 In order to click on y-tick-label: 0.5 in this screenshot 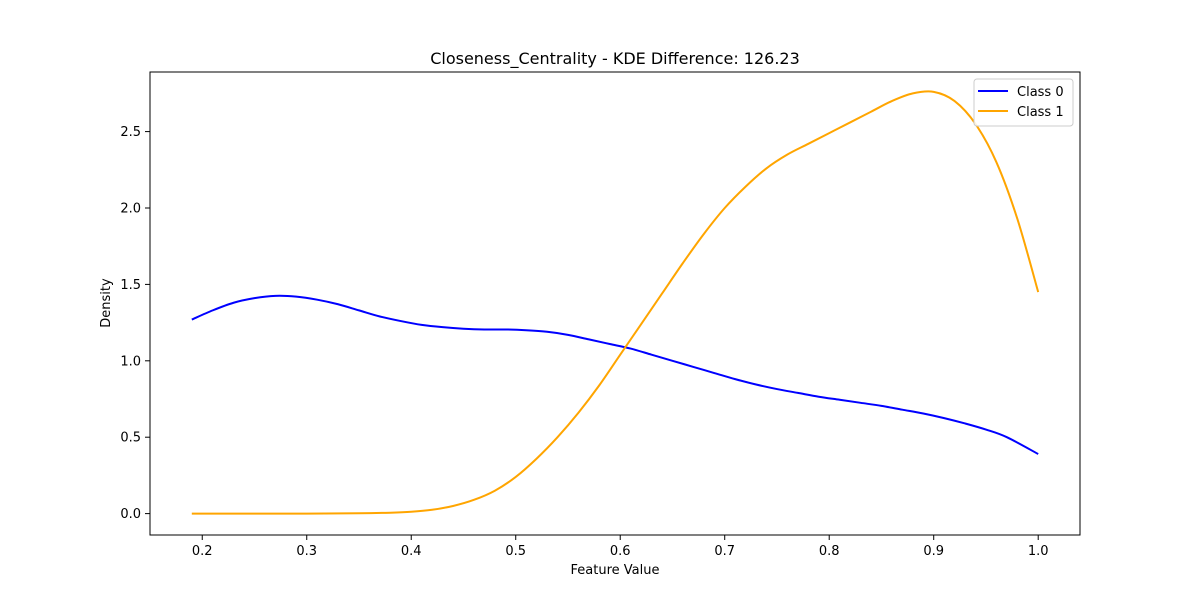, I will do `click(130, 438)`.